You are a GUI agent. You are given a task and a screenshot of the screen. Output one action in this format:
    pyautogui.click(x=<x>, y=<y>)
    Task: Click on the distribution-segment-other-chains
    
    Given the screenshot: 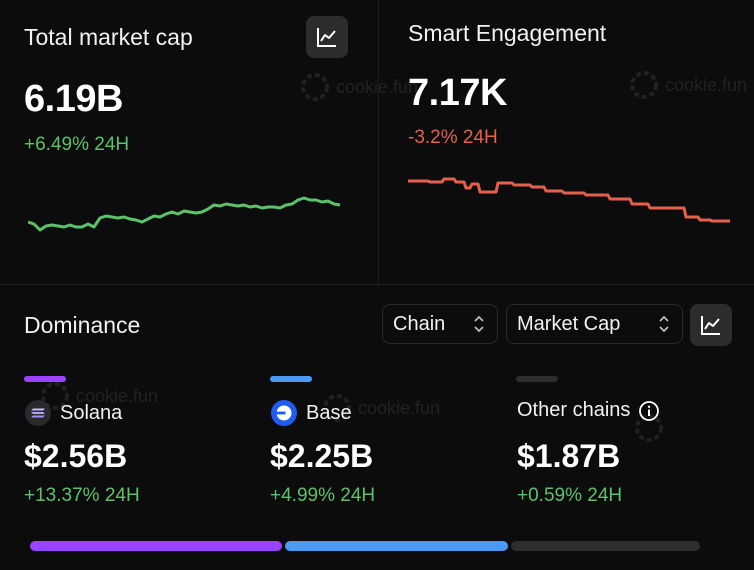 What is the action you would take?
    pyautogui.click(x=605, y=546)
    